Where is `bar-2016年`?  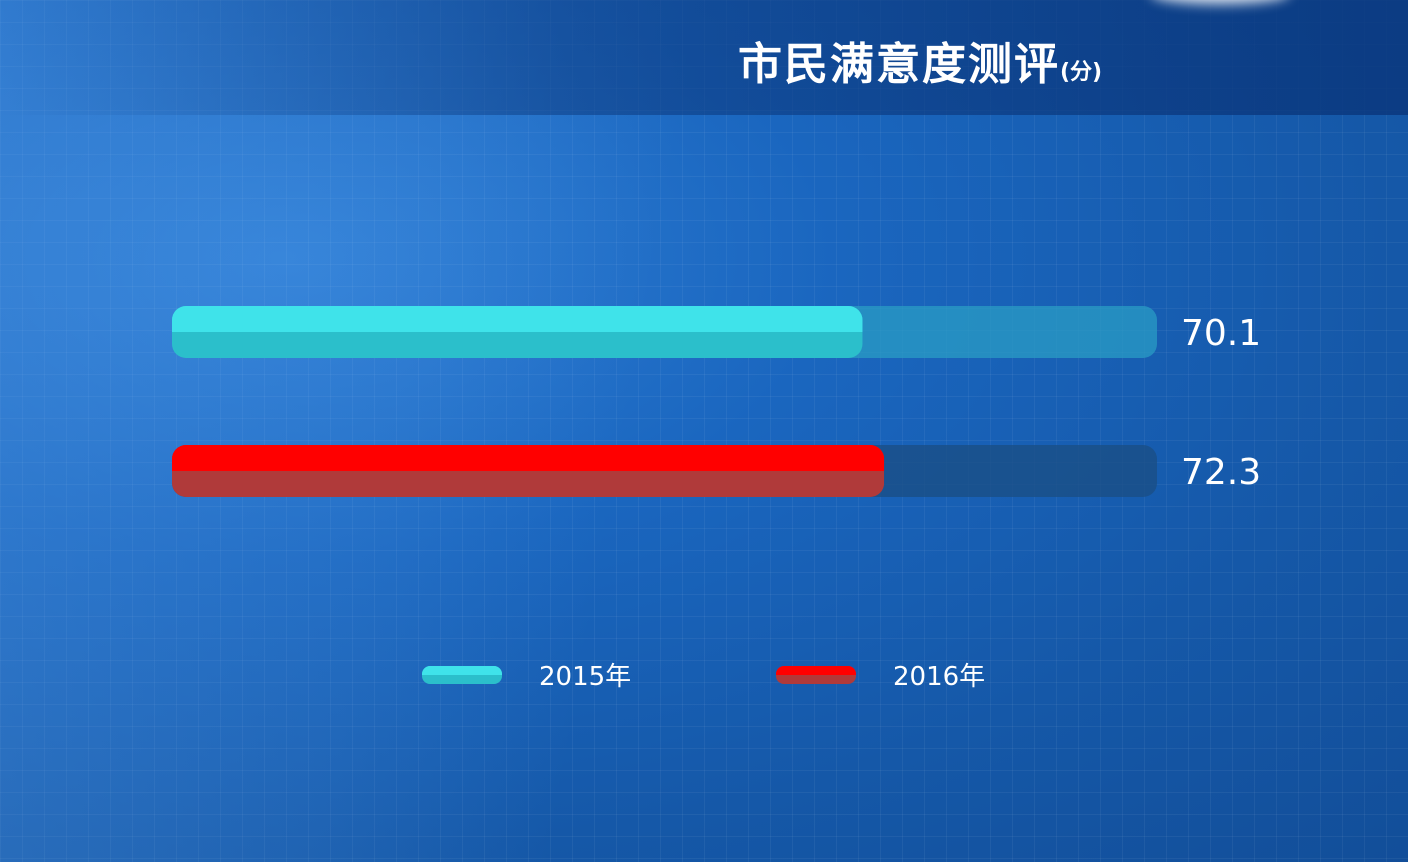 bar-2016年 is located at coordinates (528, 471).